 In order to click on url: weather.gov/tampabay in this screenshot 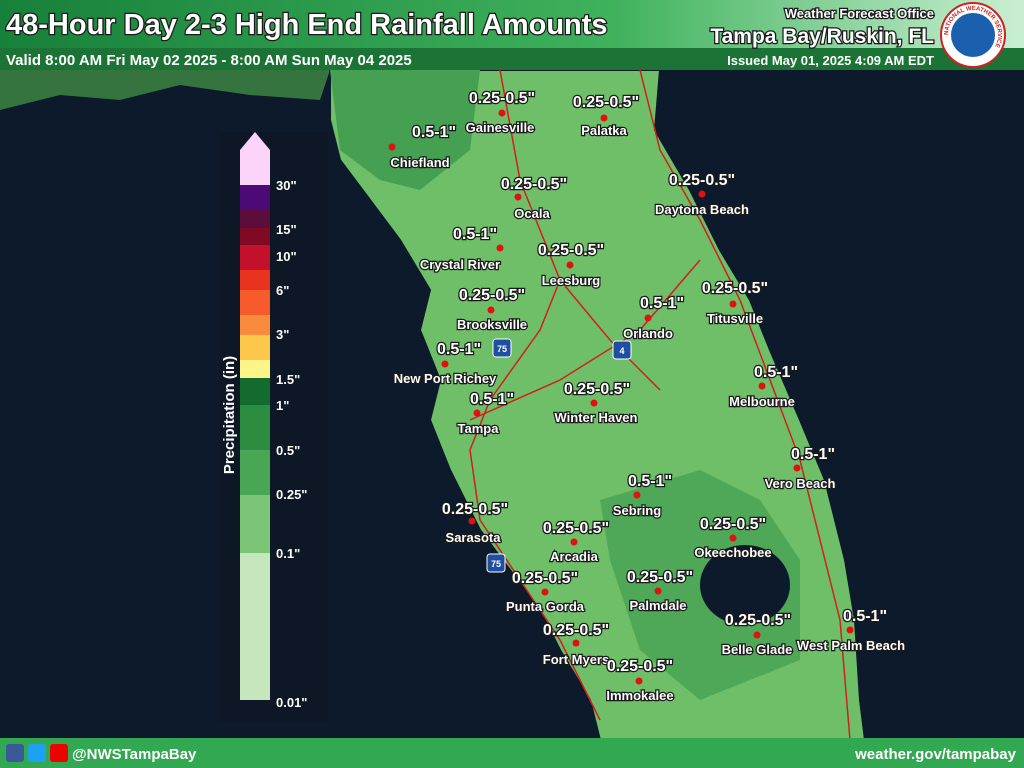, I will do `click(935, 754)`.